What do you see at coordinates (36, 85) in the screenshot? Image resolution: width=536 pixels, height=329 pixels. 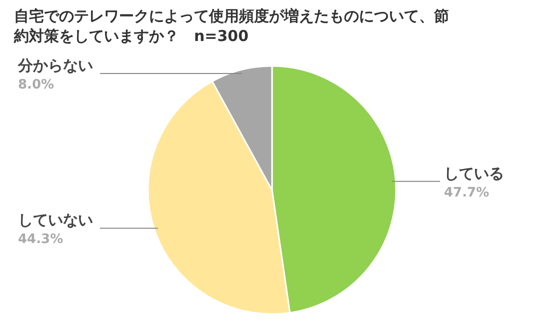 I see `data-label: 8.0%` at bounding box center [36, 85].